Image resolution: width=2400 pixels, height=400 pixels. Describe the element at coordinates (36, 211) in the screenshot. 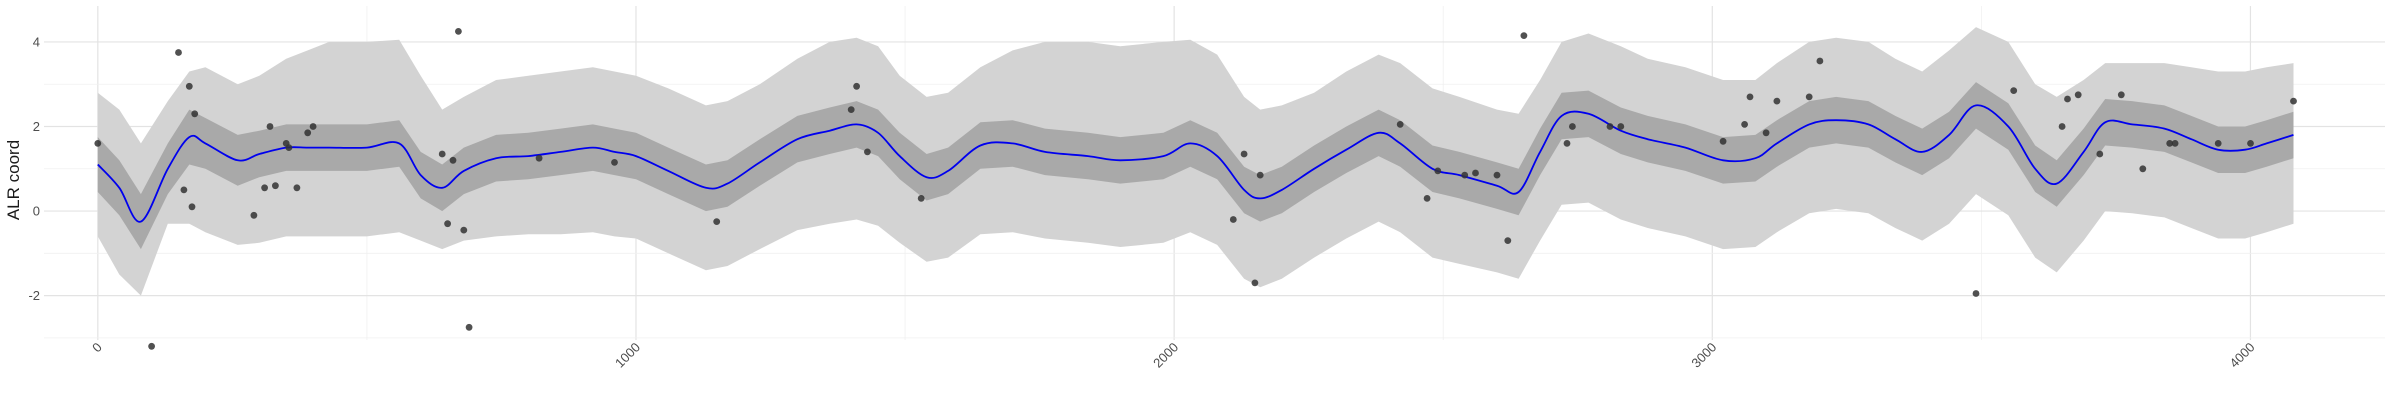

I see `y-tick-label: 0` at that location.